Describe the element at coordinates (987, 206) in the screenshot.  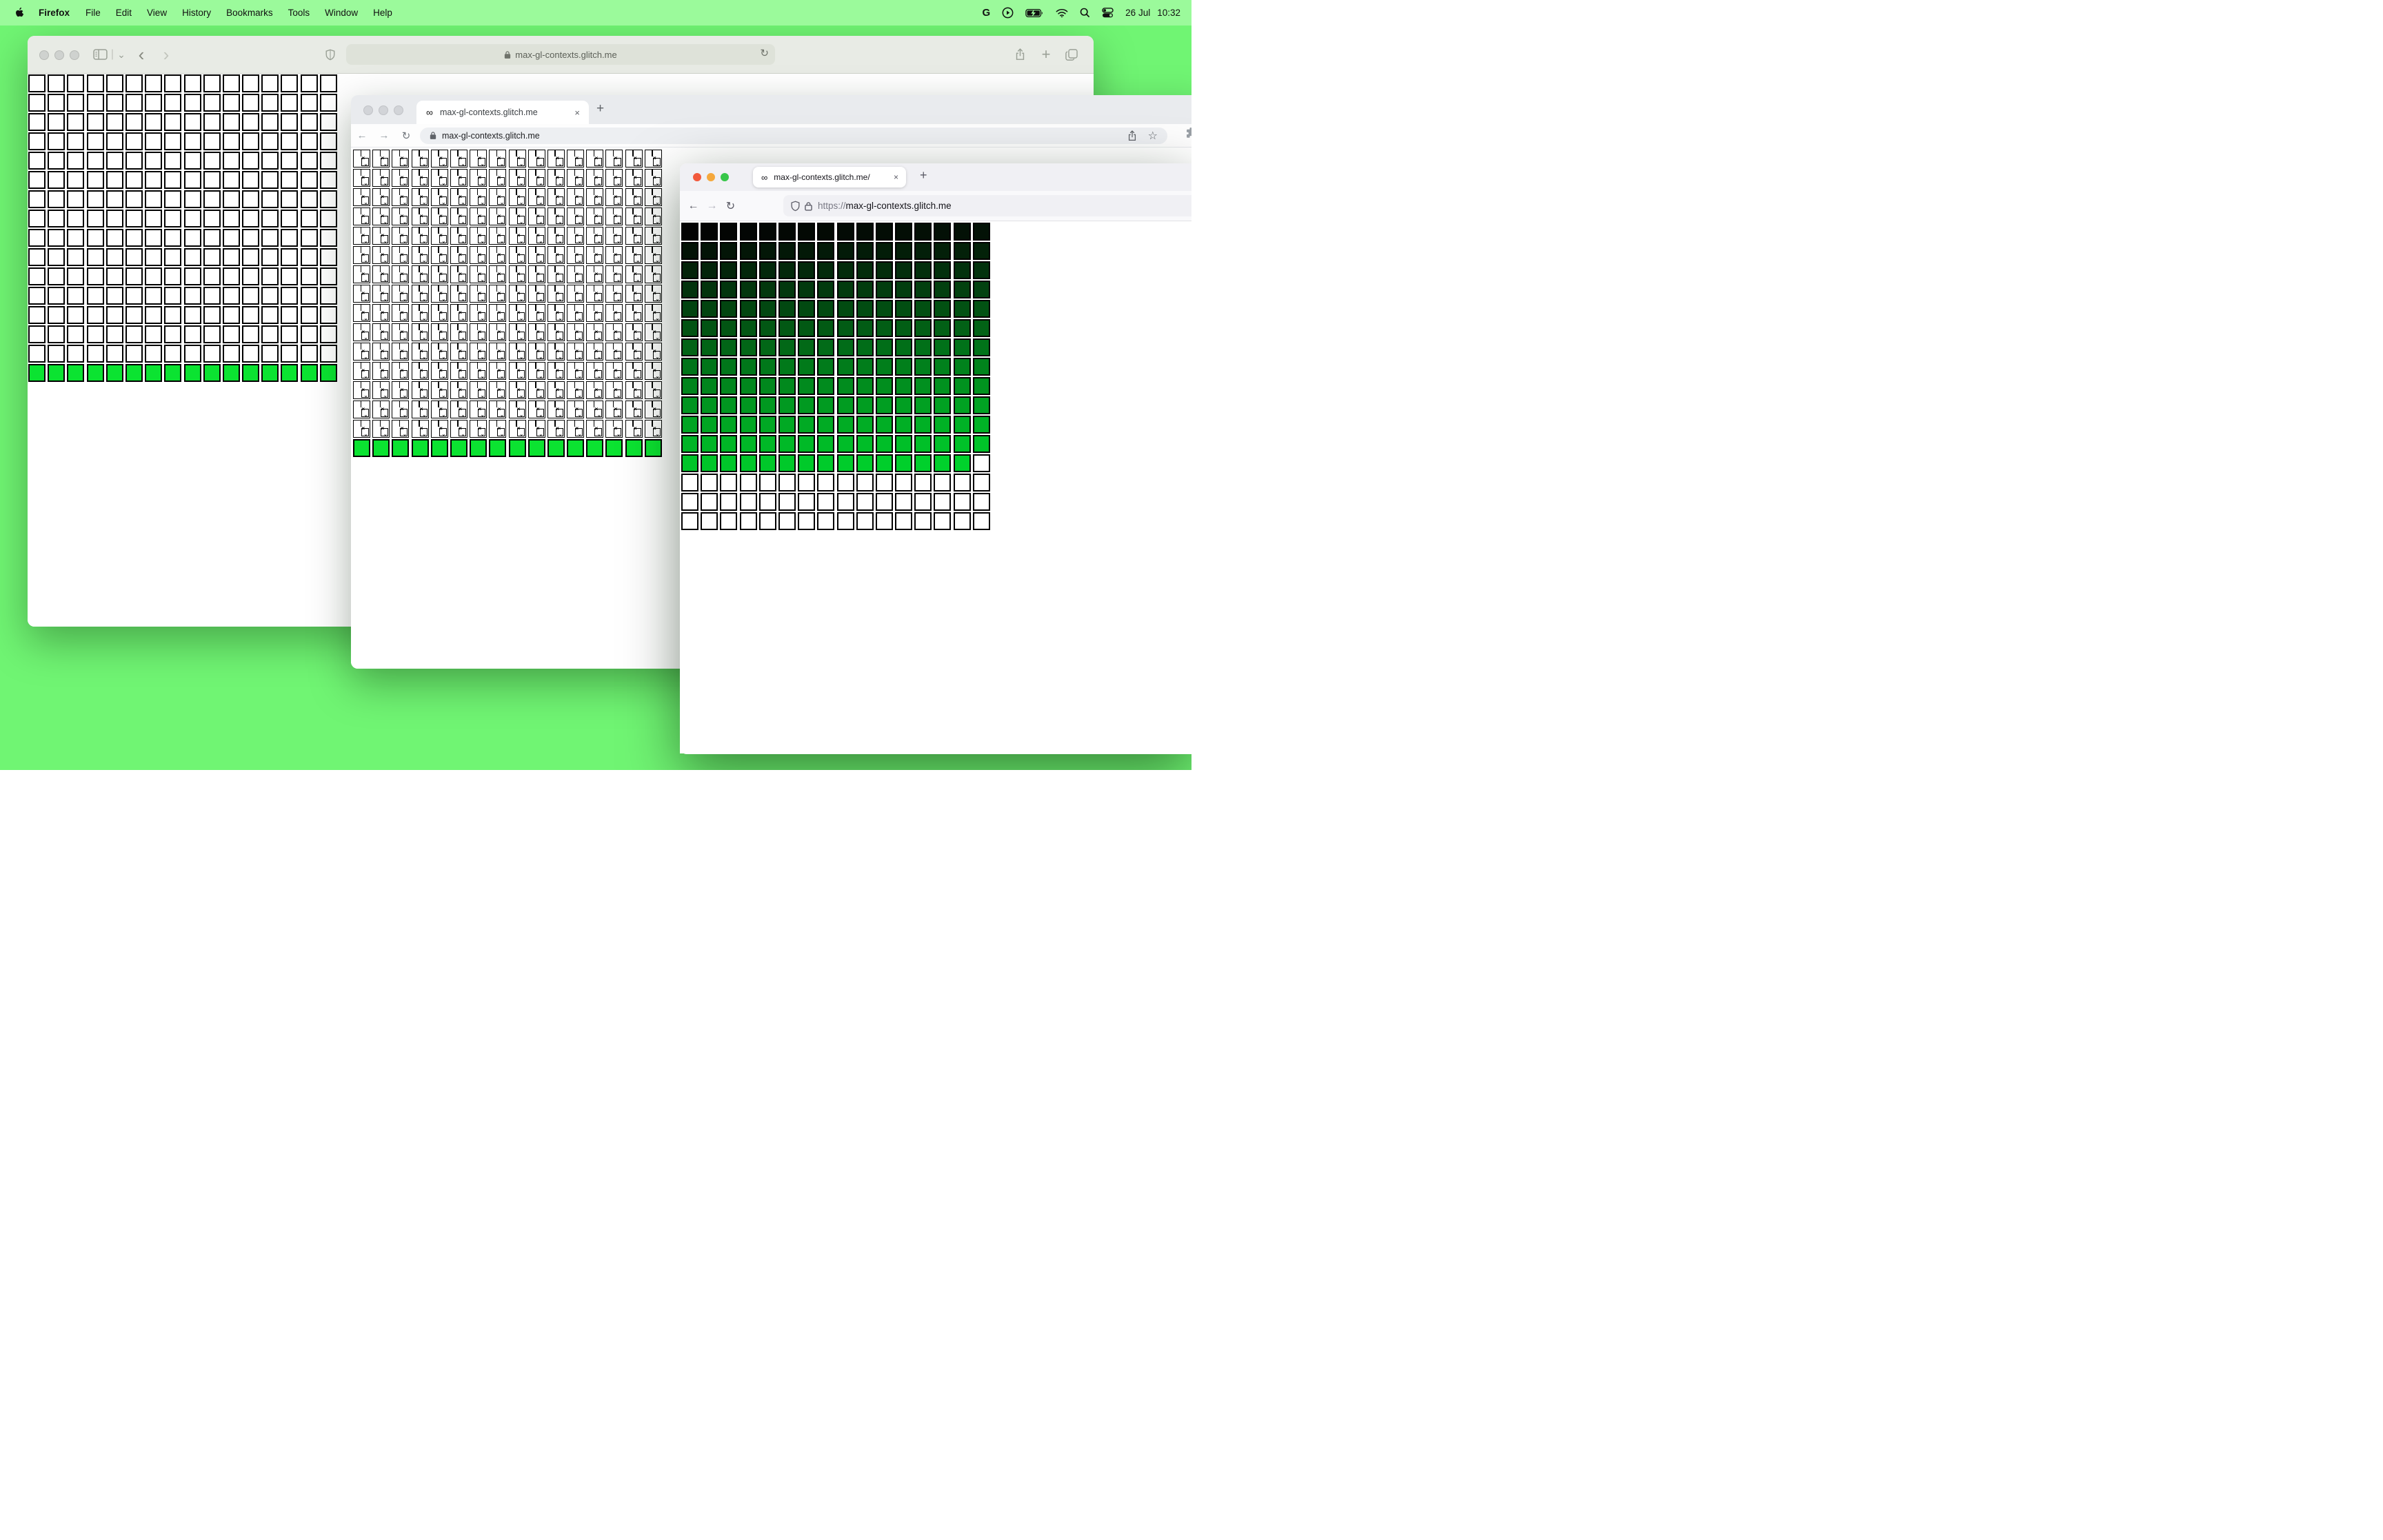
I see `firefox-url-field: https://max-gl-contexts.glitch.me` at that location.